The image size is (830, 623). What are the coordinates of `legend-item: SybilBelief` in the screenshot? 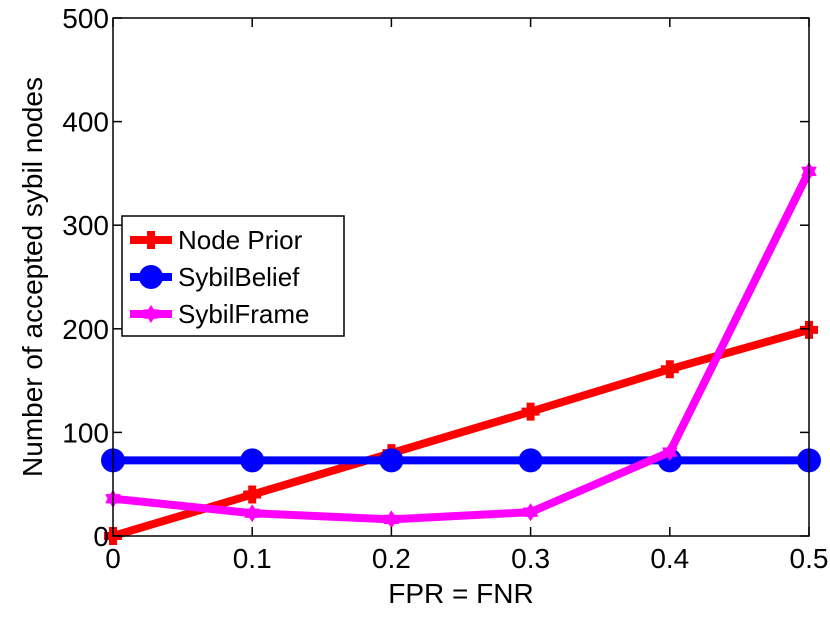 It's located at (215, 277).